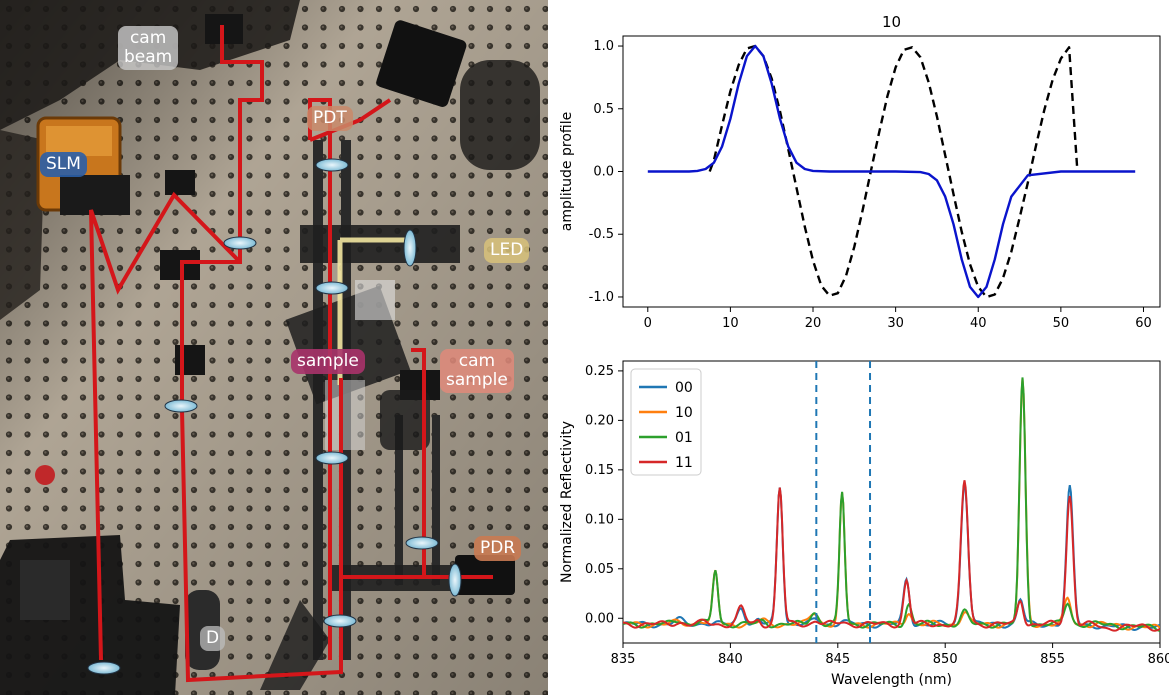  What do you see at coordinates (148, 48) in the screenshot?
I see `label-cam-beam: cam beam` at bounding box center [148, 48].